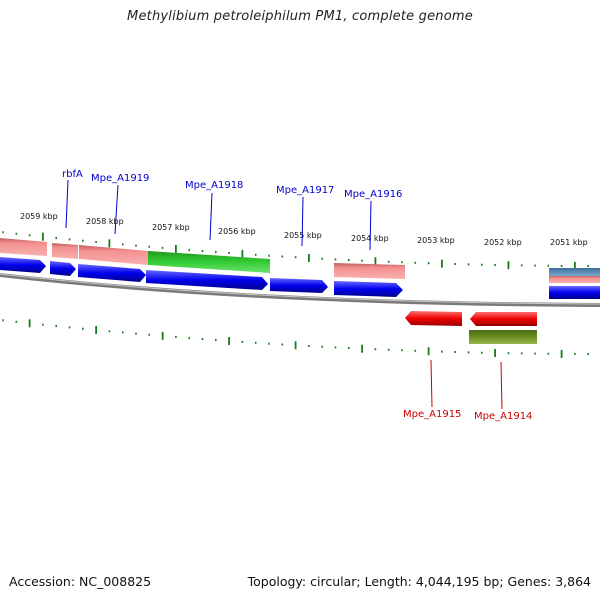  Describe the element at coordinates (503, 416) in the screenshot. I see `gene-label-mpe-a1914: Mpe_A1914` at that location.